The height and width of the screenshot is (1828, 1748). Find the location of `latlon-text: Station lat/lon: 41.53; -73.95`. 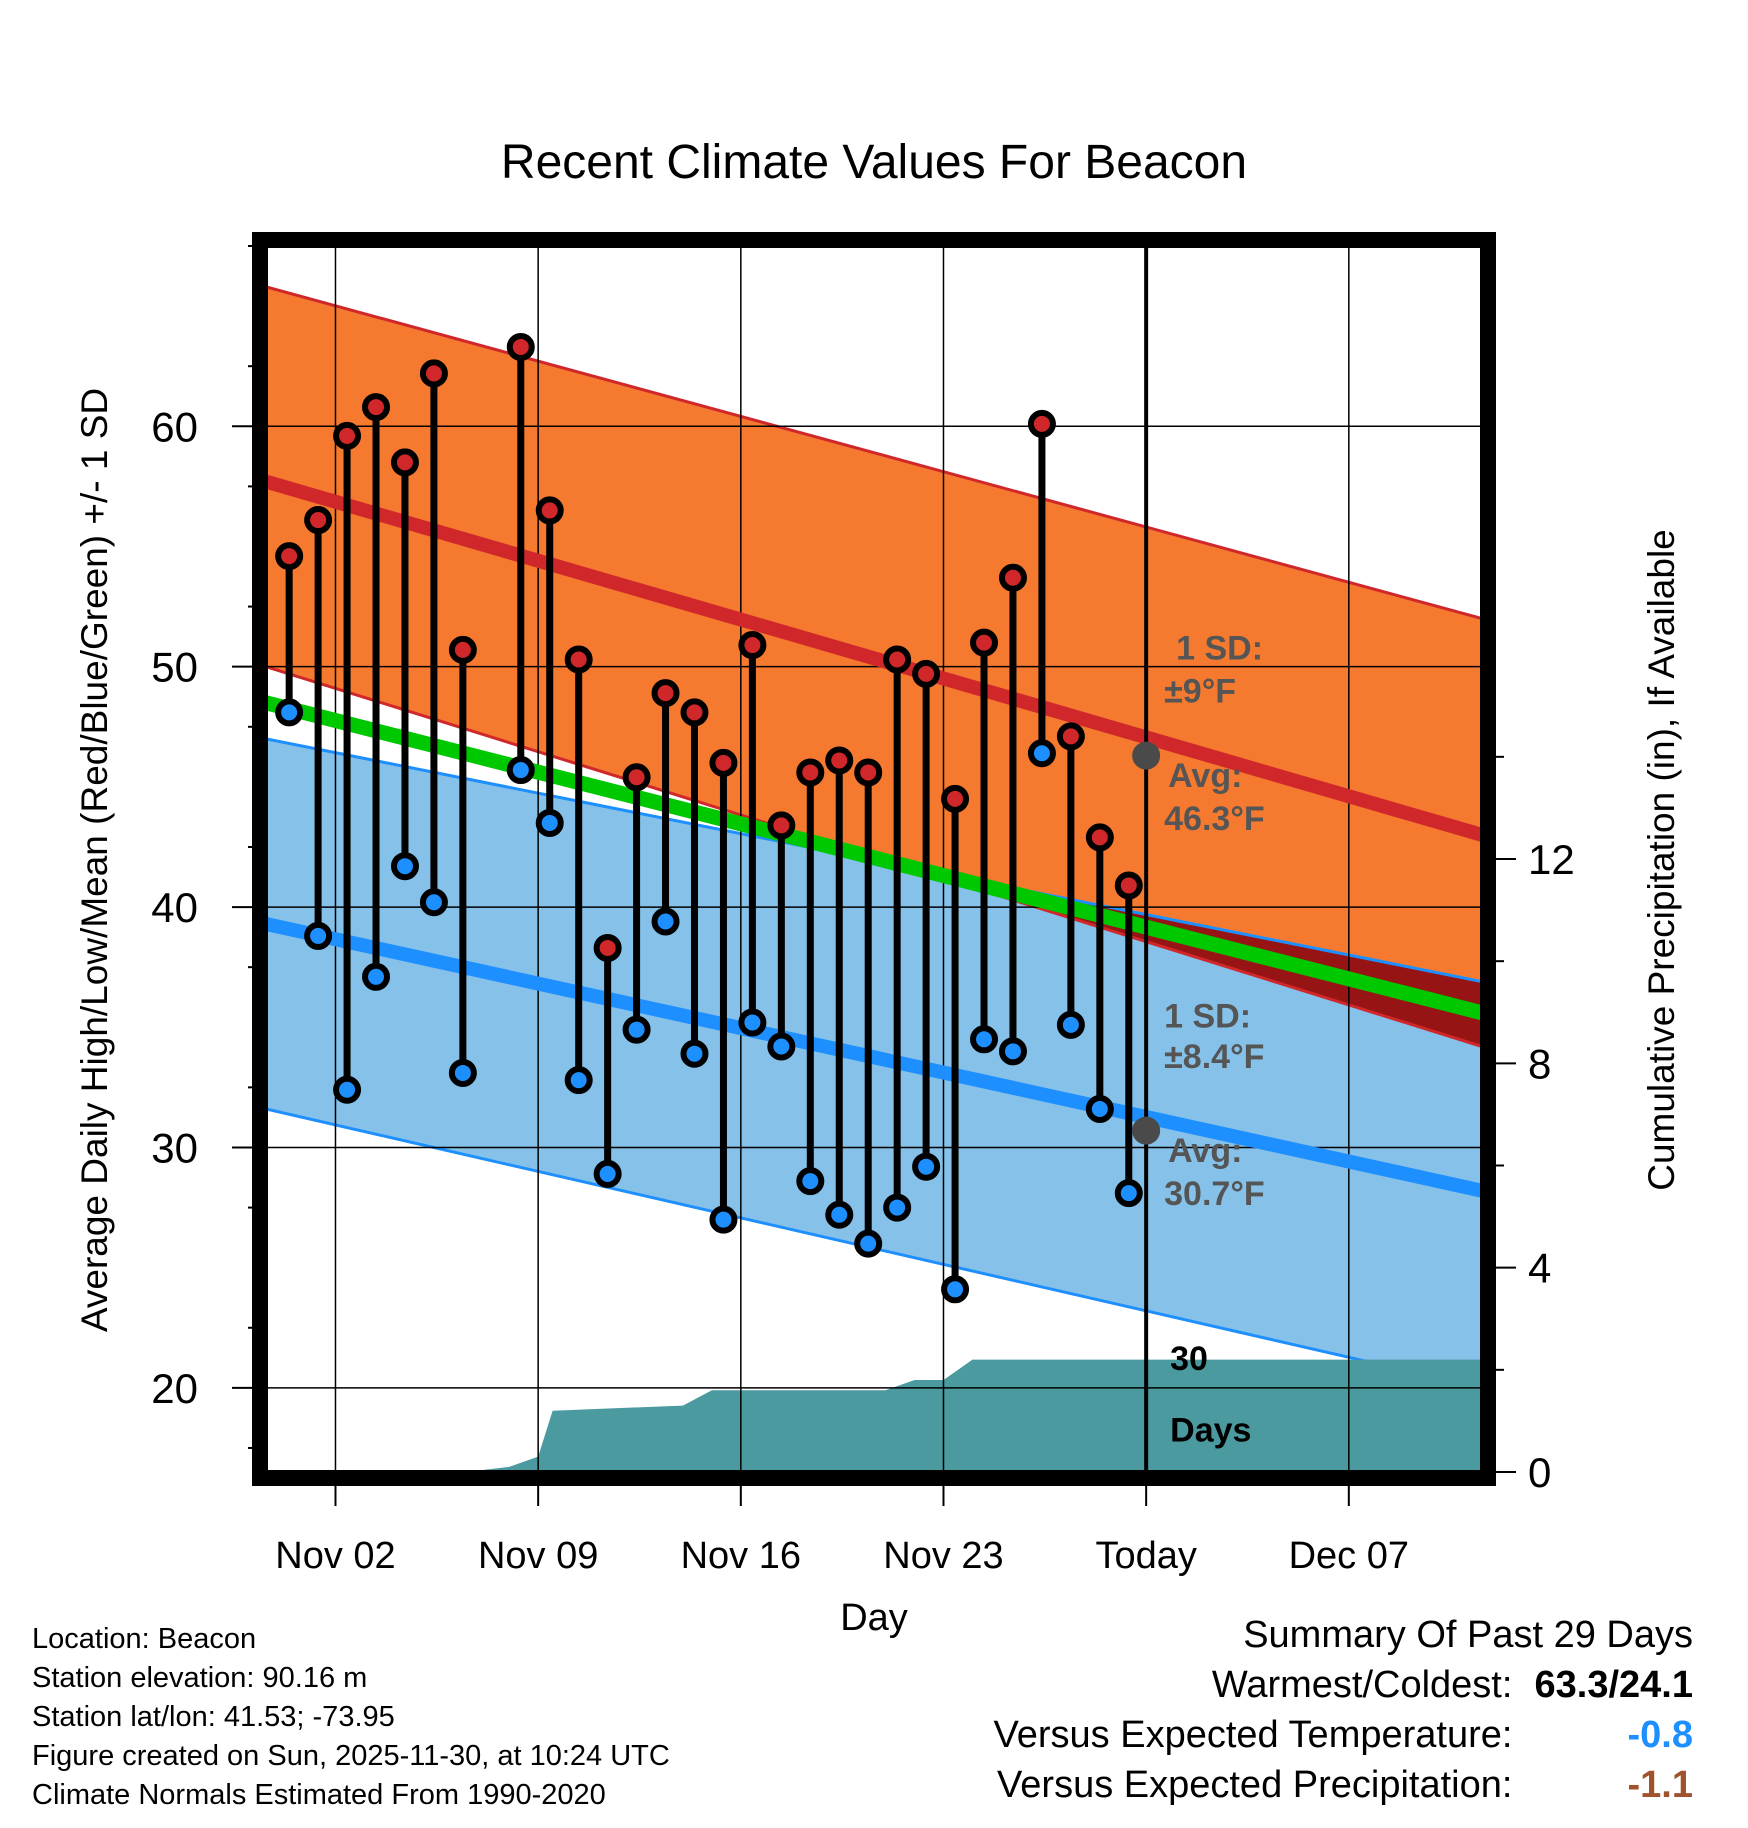

latlon-text: Station lat/lon: 41.53; -73.95 is located at coordinates (213, 1717).